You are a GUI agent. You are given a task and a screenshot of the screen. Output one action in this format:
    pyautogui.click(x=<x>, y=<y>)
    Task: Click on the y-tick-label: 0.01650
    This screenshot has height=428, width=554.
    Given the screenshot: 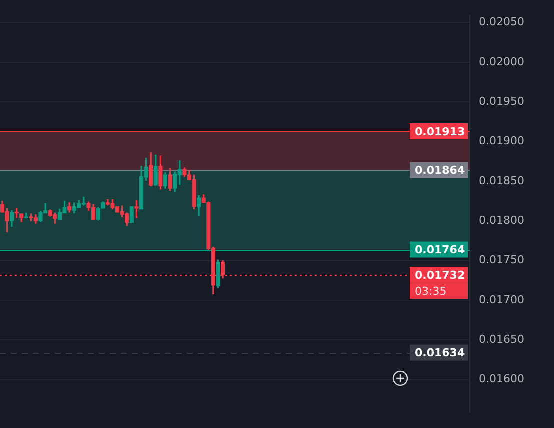 What is the action you would take?
    pyautogui.click(x=501, y=339)
    